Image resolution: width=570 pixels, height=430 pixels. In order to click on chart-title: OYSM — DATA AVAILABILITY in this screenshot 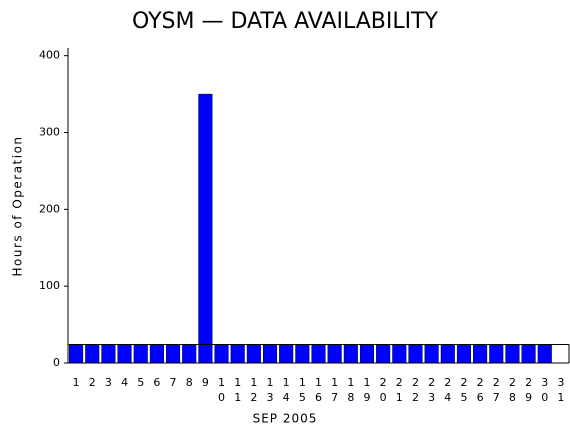, I will do `click(285, 21)`.